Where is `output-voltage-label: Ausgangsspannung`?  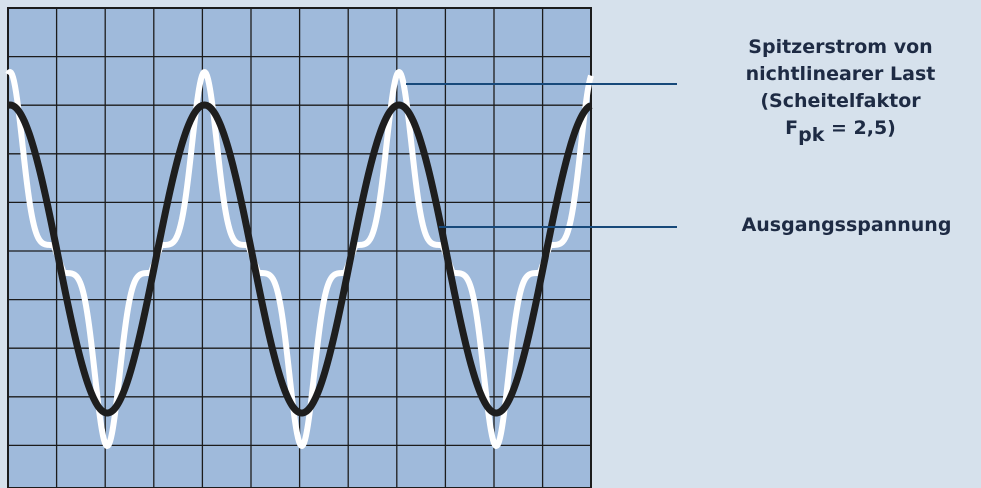
output-voltage-label: Ausgangsspannung is located at coordinates (846, 225).